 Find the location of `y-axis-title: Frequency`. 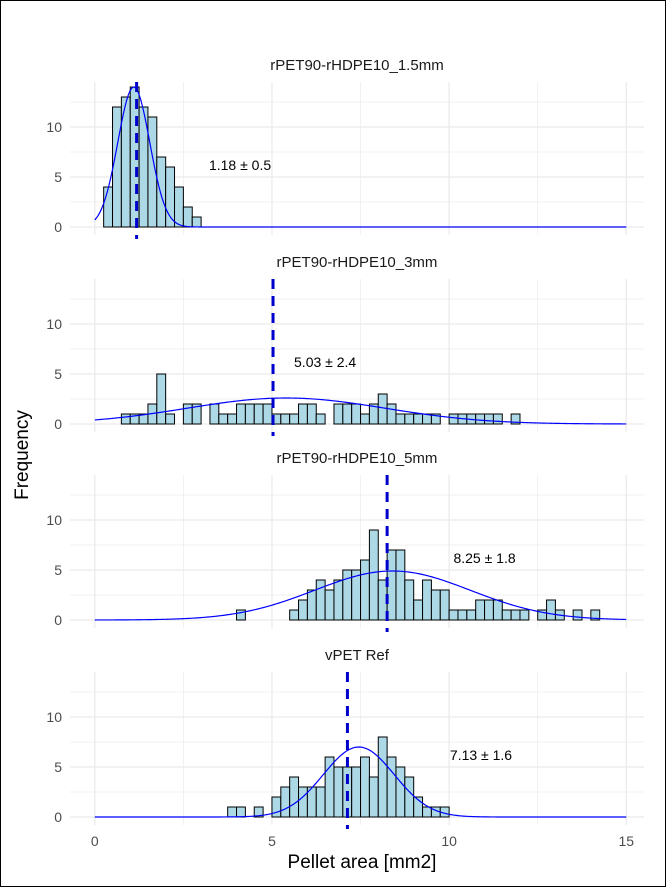

y-axis-title: Frequency is located at coordinates (22, 455).